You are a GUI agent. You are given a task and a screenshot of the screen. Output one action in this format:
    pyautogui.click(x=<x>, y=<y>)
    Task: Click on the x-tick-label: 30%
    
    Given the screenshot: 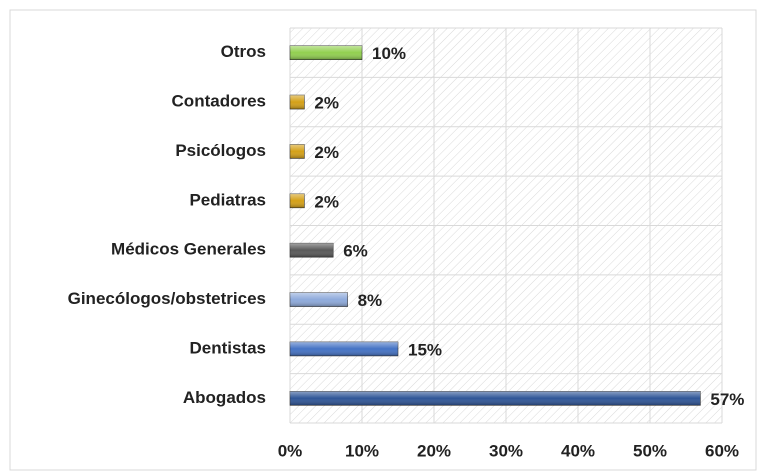 What is the action you would take?
    pyautogui.click(x=506, y=450)
    